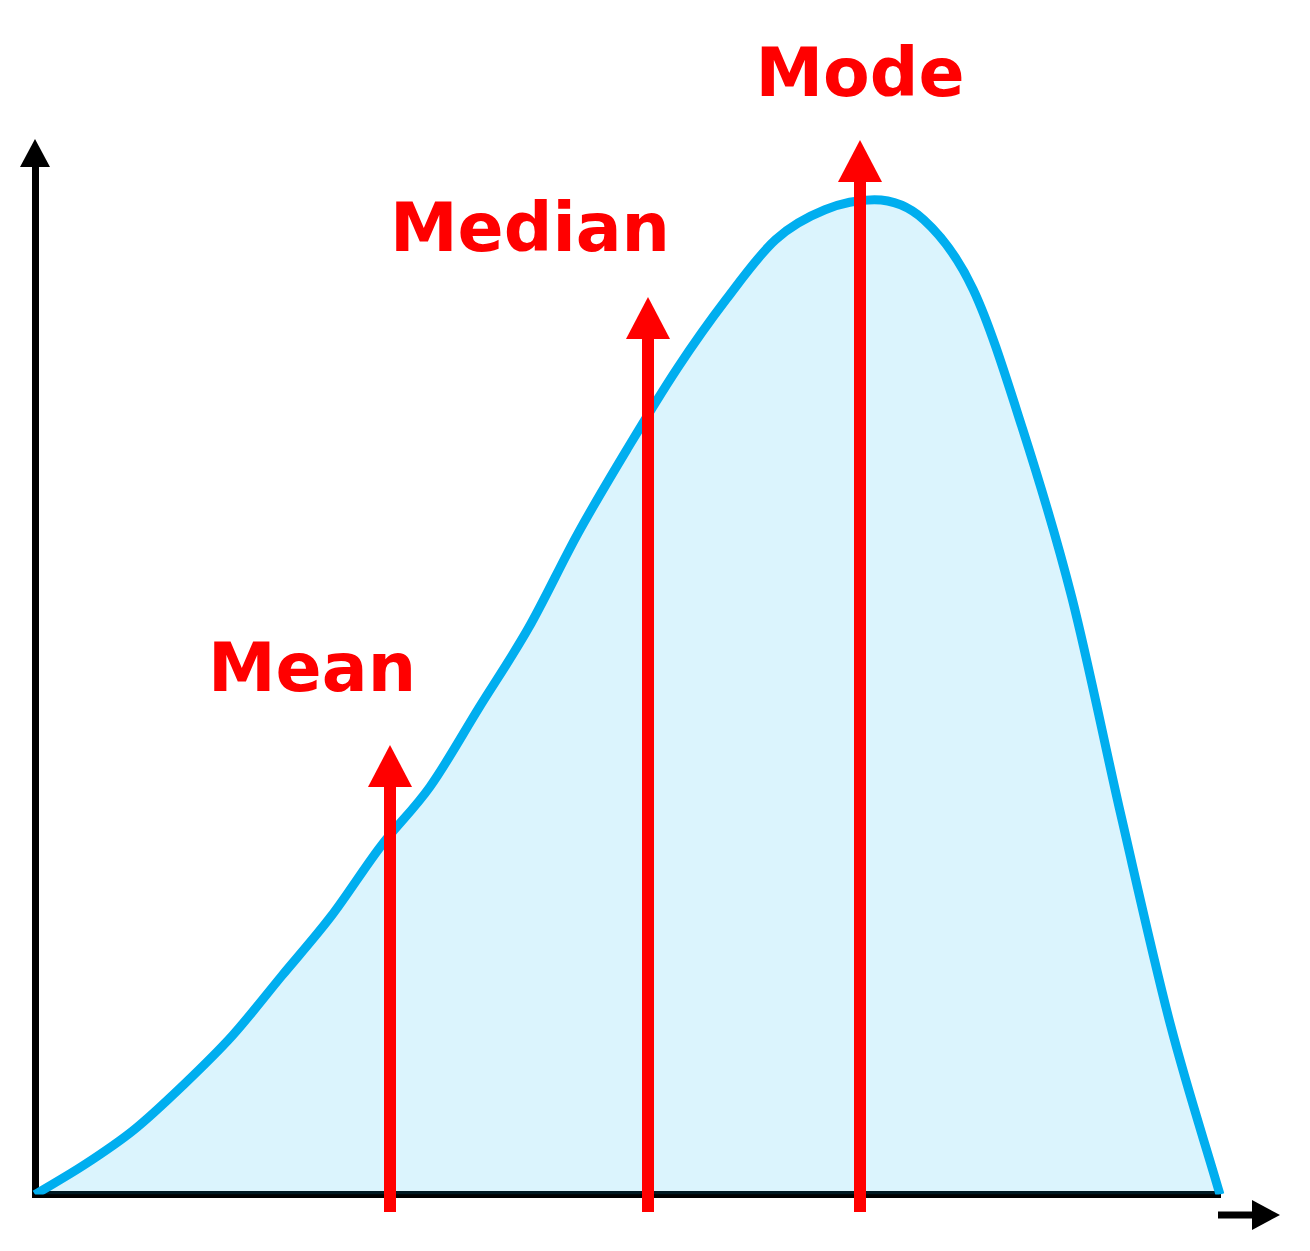 This screenshot has height=1251, width=1310. I want to click on annotation: Median, so click(530, 227).